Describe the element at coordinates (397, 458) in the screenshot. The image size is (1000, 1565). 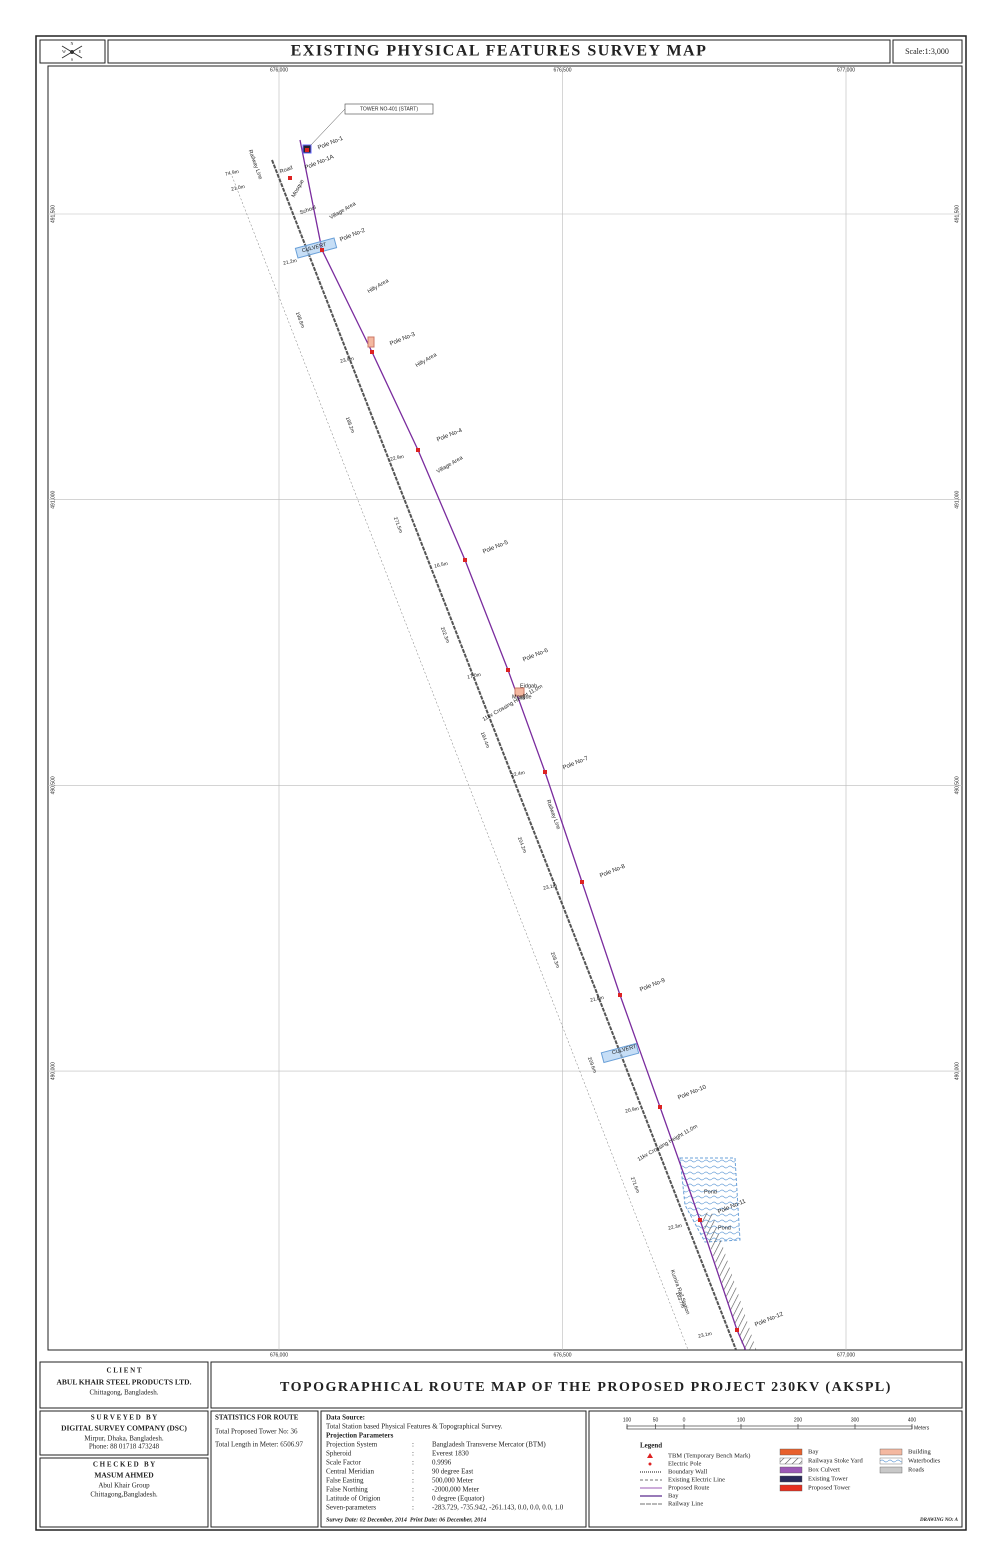
I see `offset-length: 22.9m` at that location.